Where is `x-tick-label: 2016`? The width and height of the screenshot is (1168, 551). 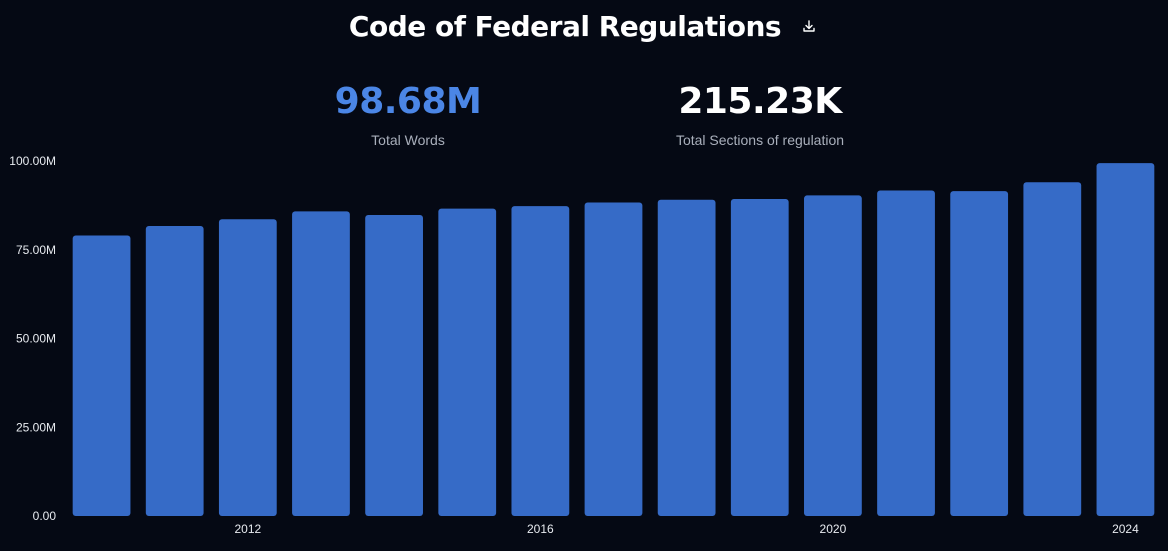
x-tick-label: 2016 is located at coordinates (540, 529).